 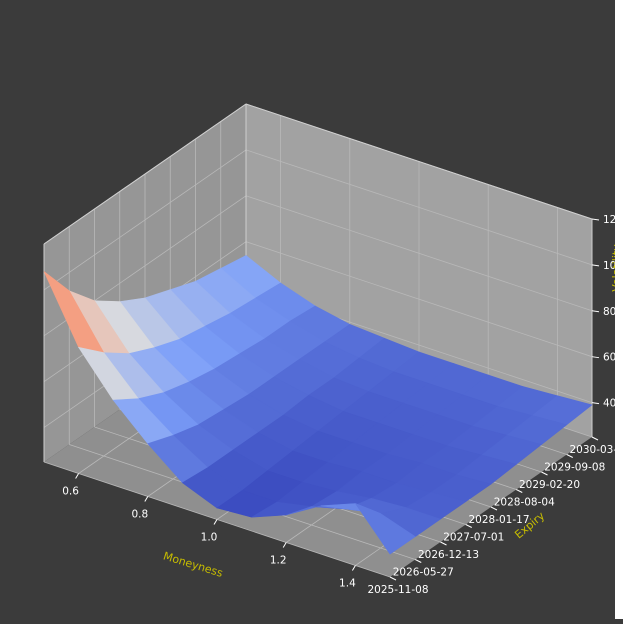 I want to click on figure-right-edge, so click(x=619, y=309).